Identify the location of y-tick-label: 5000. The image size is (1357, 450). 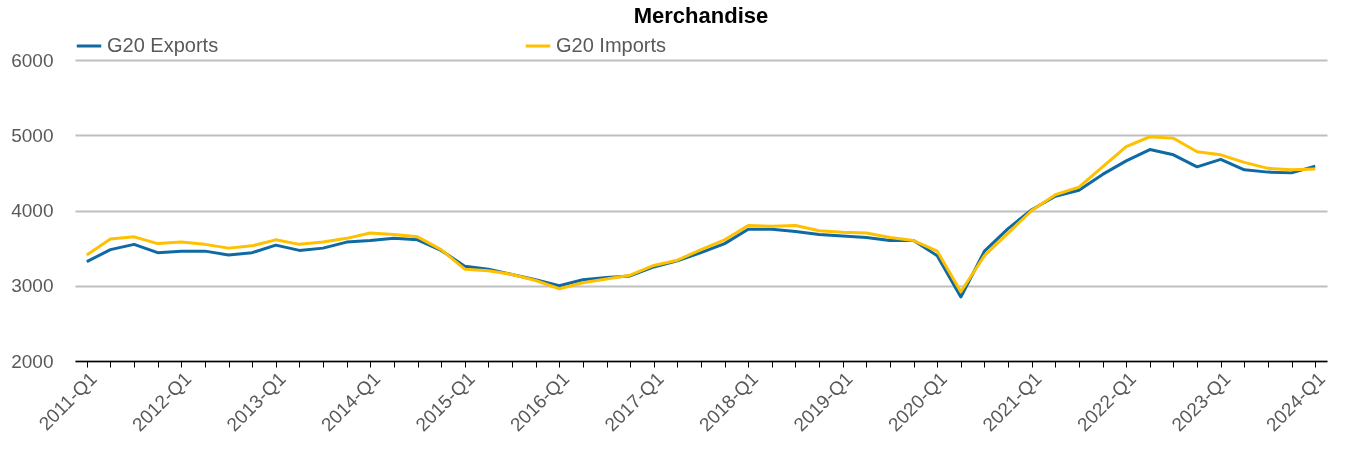
(32, 135).